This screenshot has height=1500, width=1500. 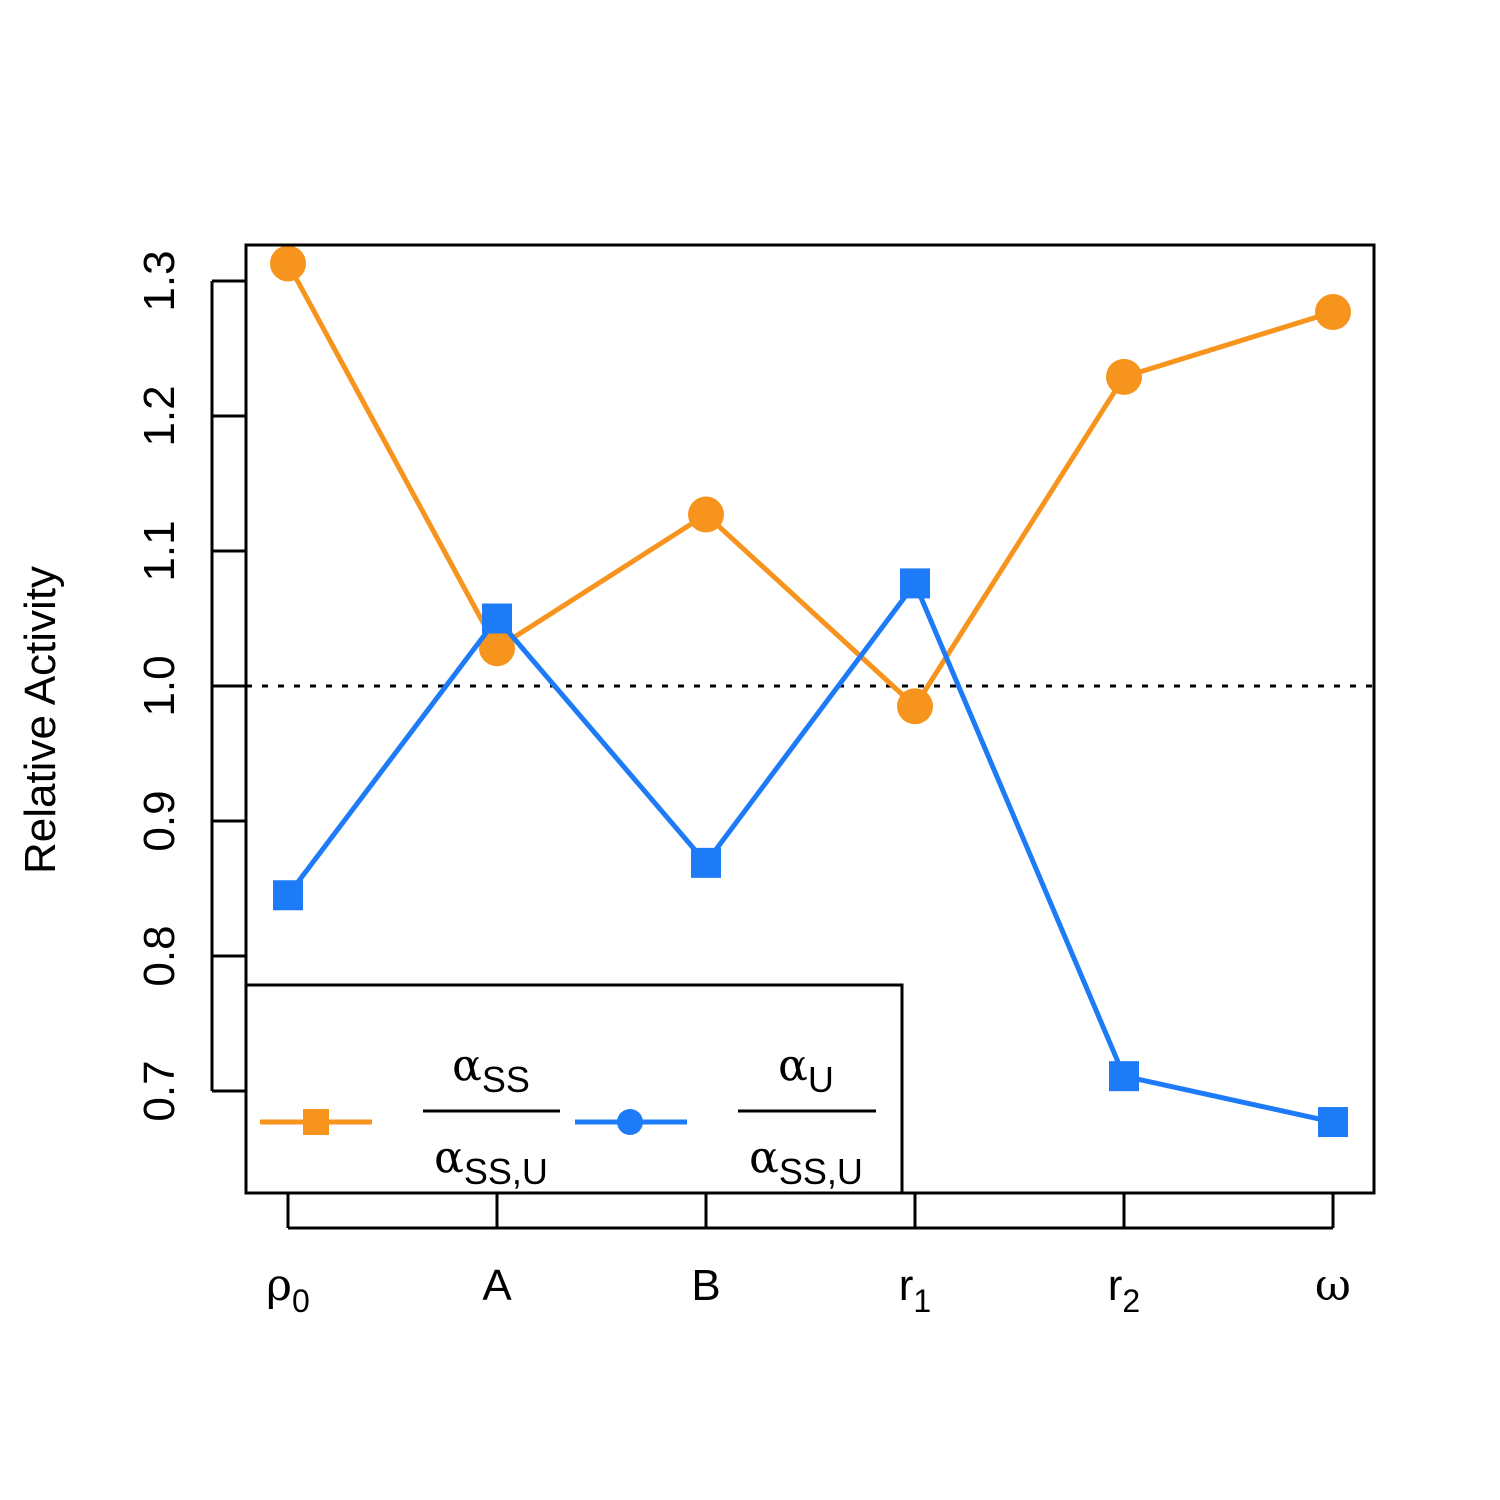 I want to click on x-tick-label-base: ω, so click(x=1333, y=1285).